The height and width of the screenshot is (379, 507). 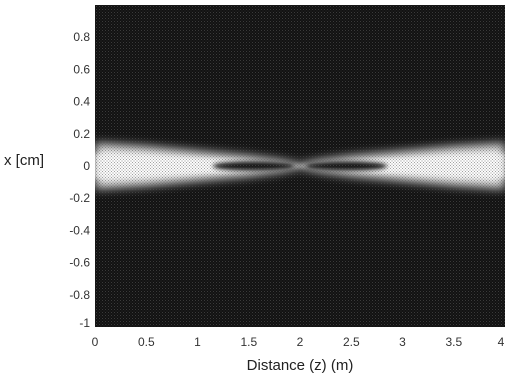 I want to click on y-tick-label: 0, so click(x=86, y=166).